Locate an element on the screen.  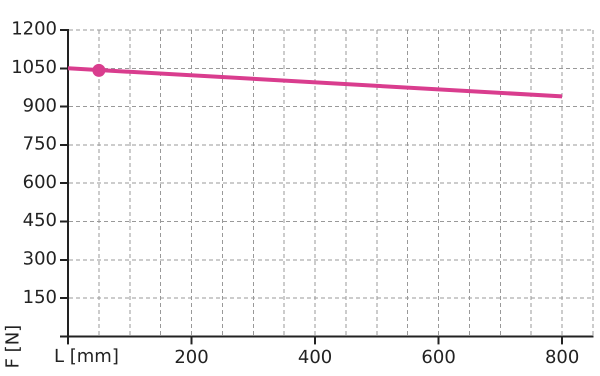
y-tick-label: 150 is located at coordinates (39, 297).